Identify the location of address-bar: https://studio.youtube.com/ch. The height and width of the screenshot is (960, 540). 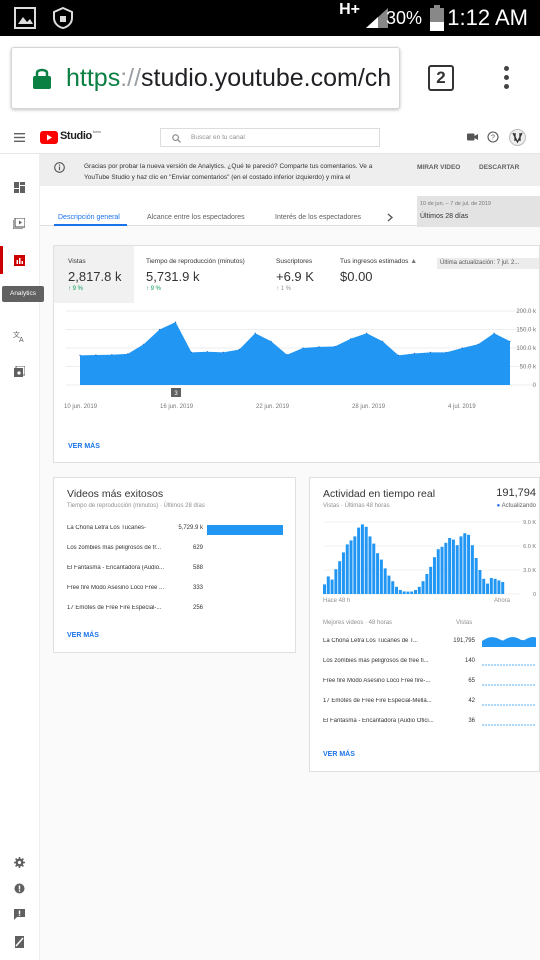
(205, 78).